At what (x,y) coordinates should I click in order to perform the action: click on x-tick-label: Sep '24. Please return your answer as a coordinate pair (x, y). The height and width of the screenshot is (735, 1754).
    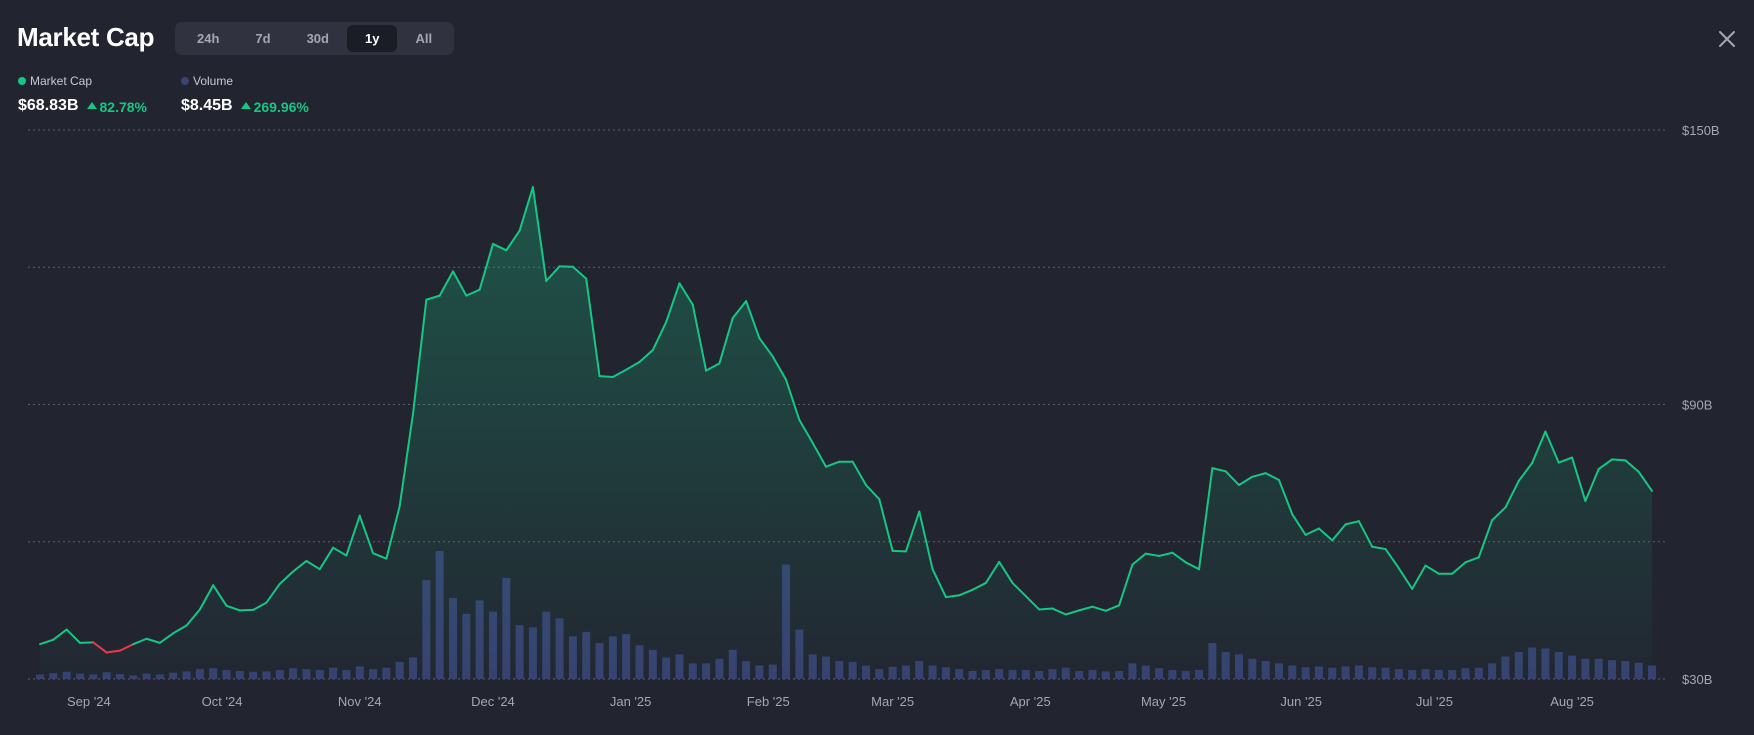
    Looking at the image, I should click on (89, 701).